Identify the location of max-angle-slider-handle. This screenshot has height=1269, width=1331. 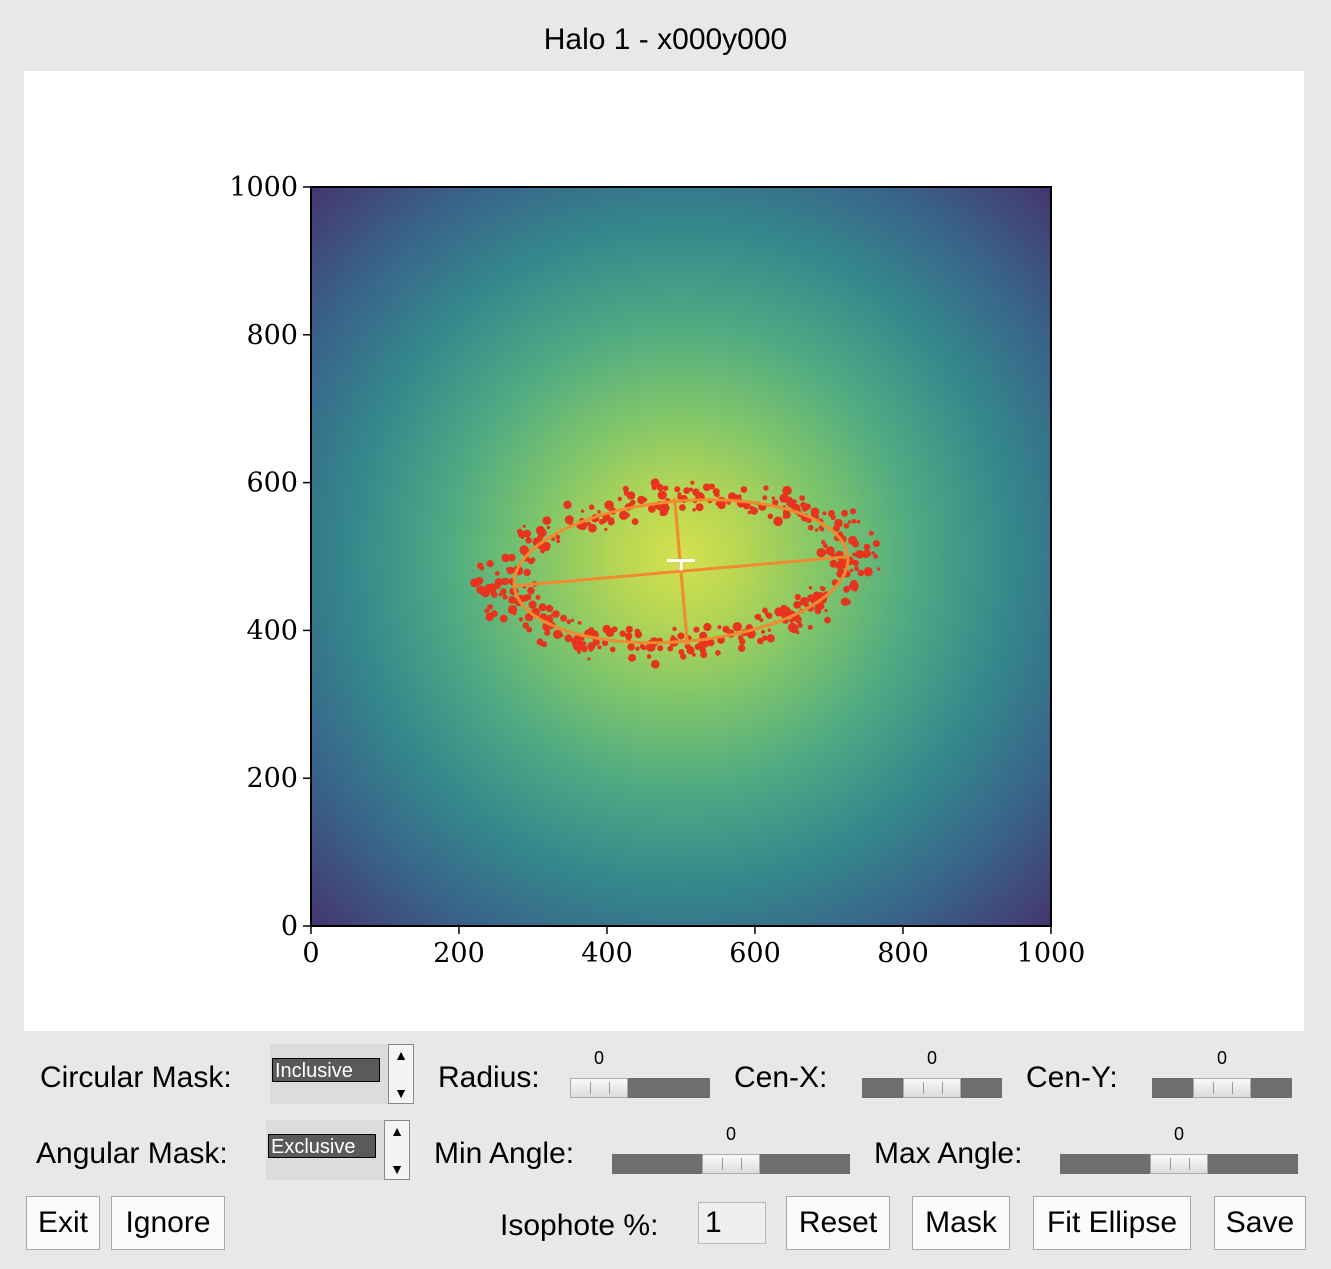
(1179, 1164).